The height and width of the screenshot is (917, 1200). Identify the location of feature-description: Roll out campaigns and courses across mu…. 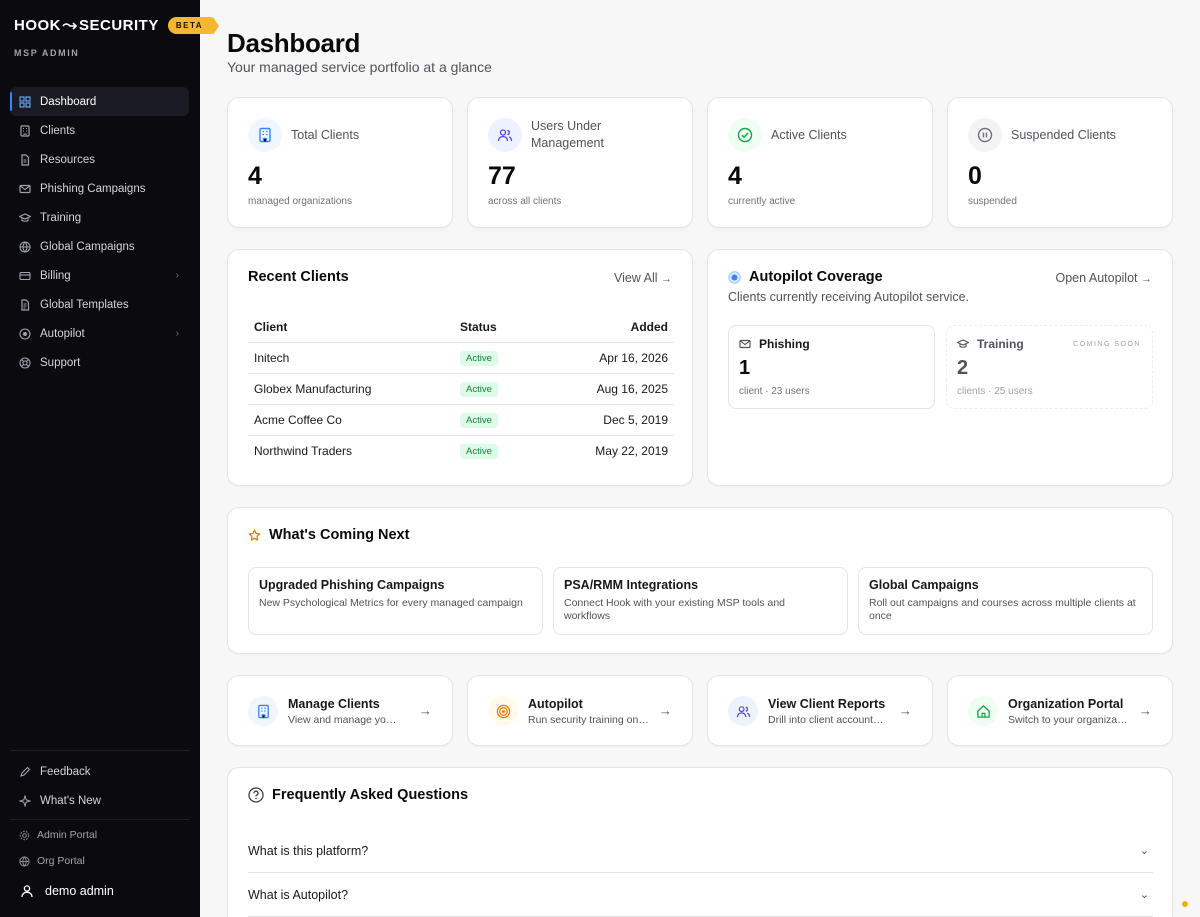
(1002, 609).